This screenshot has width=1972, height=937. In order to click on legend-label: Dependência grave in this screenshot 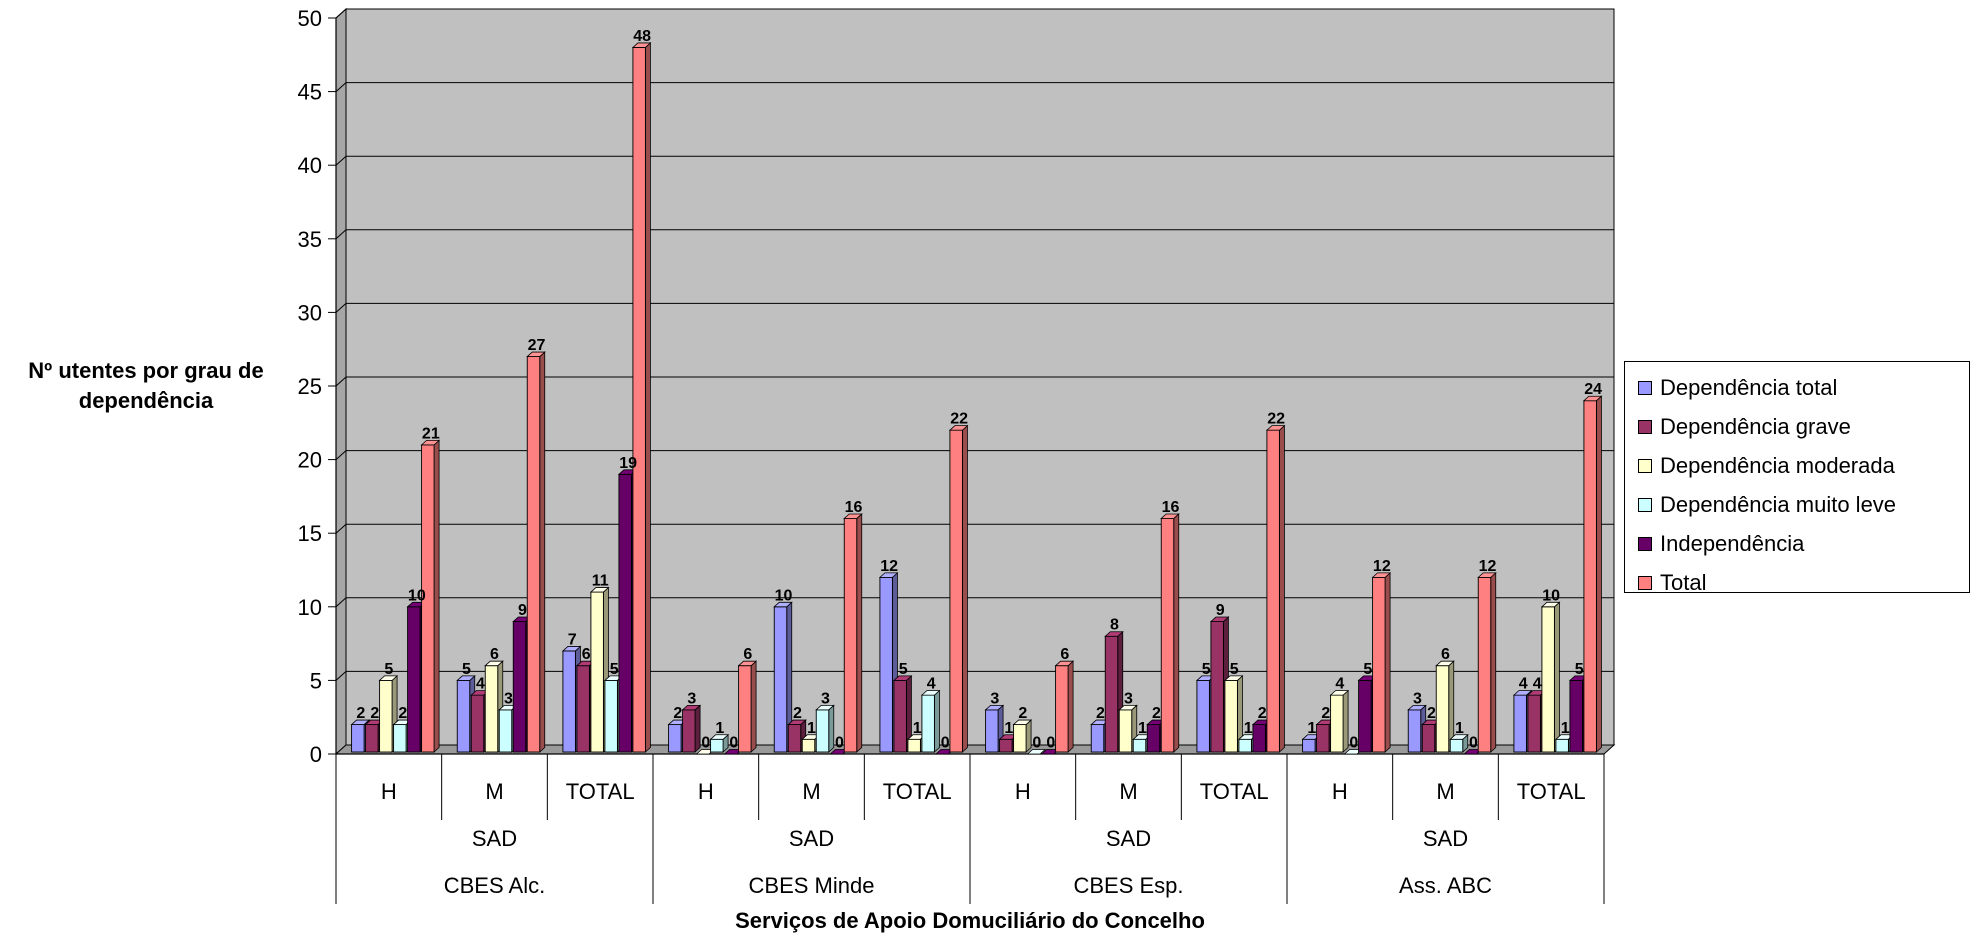, I will do `click(1755, 426)`.